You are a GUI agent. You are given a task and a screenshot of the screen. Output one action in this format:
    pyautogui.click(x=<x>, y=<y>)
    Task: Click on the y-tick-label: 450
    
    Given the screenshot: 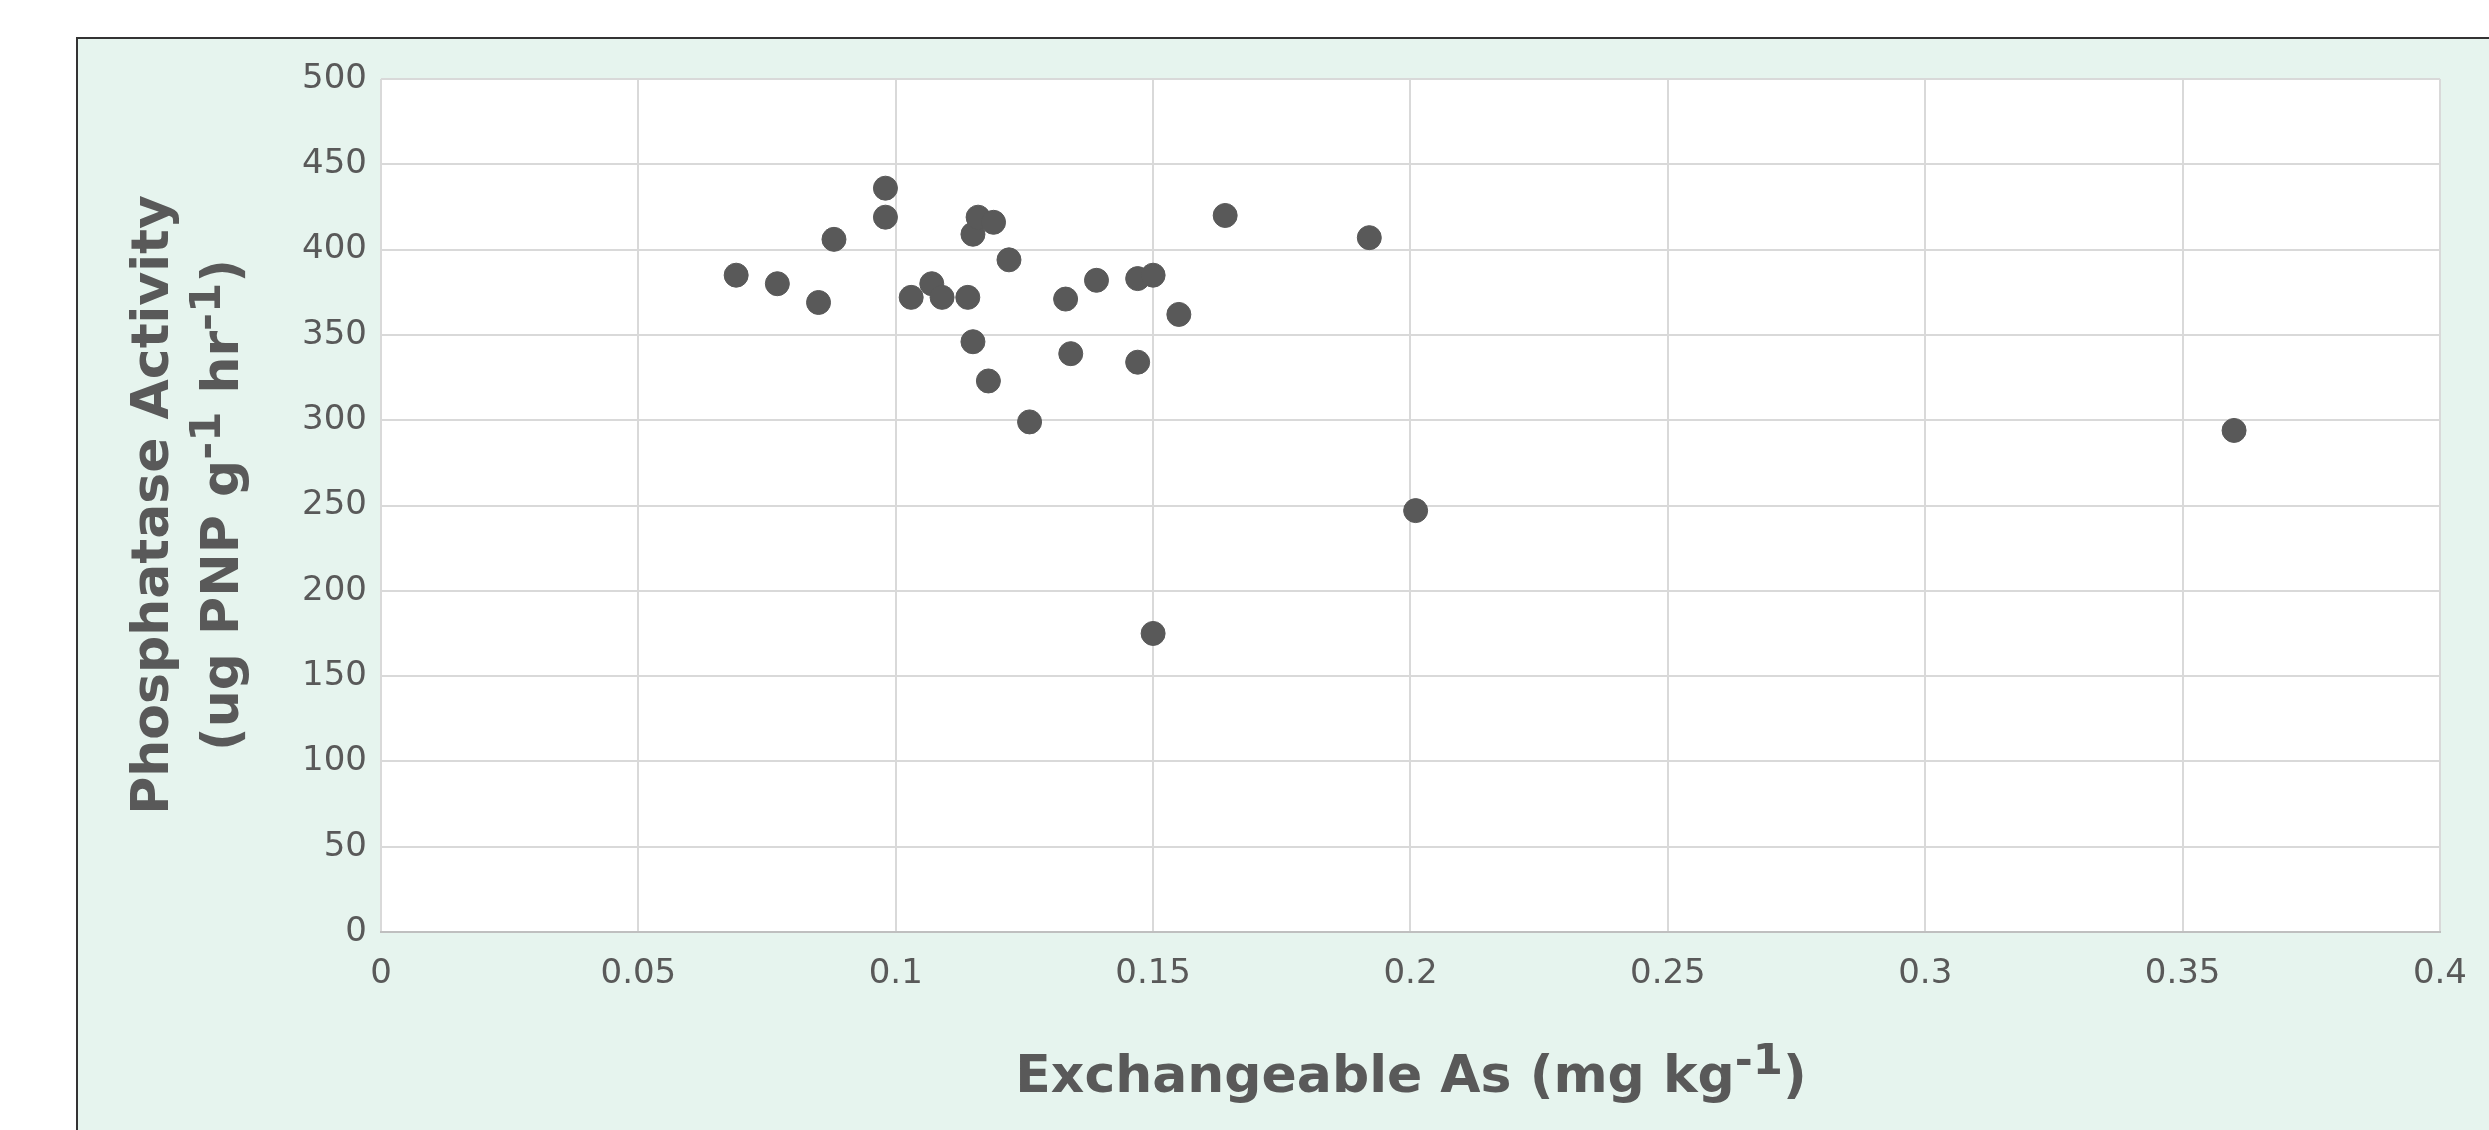 What is the action you would take?
    pyautogui.click(x=334, y=161)
    